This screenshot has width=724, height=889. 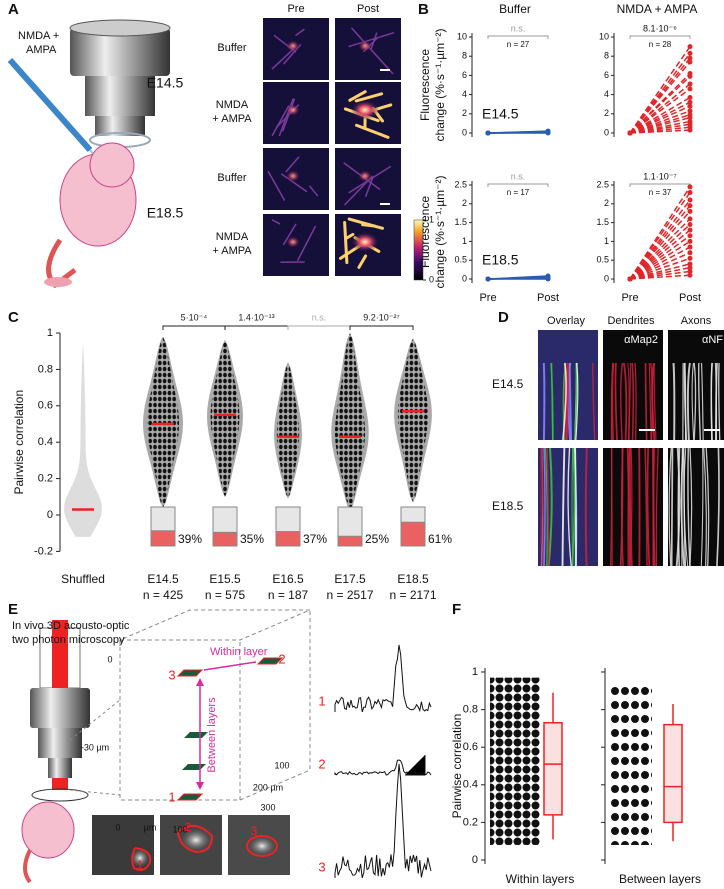 I want to click on percent-label: 35%, so click(x=252, y=539).